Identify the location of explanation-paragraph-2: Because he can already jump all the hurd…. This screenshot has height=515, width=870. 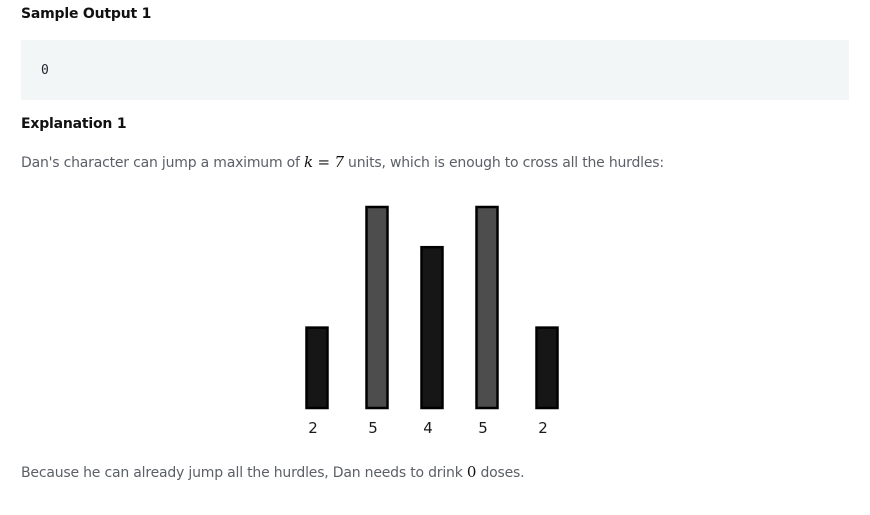
(273, 472).